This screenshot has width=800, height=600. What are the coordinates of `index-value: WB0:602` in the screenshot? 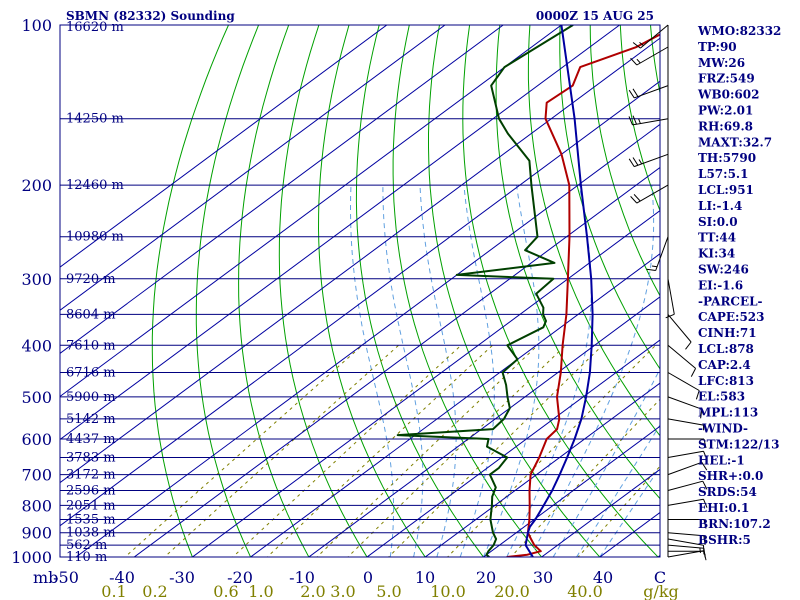 It's located at (728, 95).